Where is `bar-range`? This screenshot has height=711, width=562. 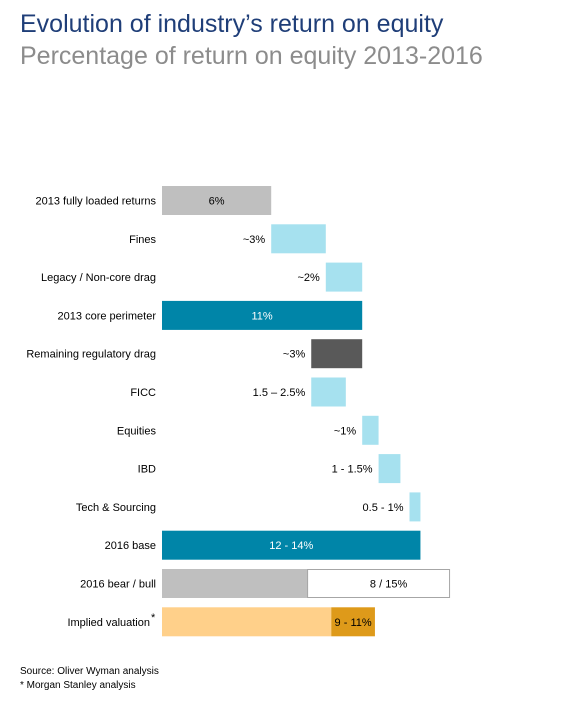 bar-range is located at coordinates (353, 622).